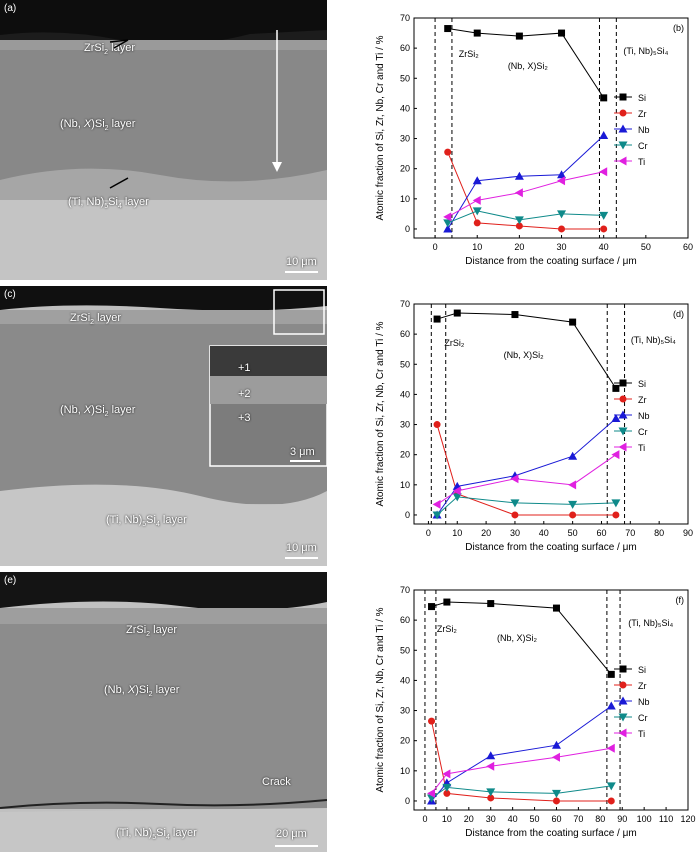  Describe the element at coordinates (405, 334) in the screenshot. I see `y-tick-label: 60` at that location.